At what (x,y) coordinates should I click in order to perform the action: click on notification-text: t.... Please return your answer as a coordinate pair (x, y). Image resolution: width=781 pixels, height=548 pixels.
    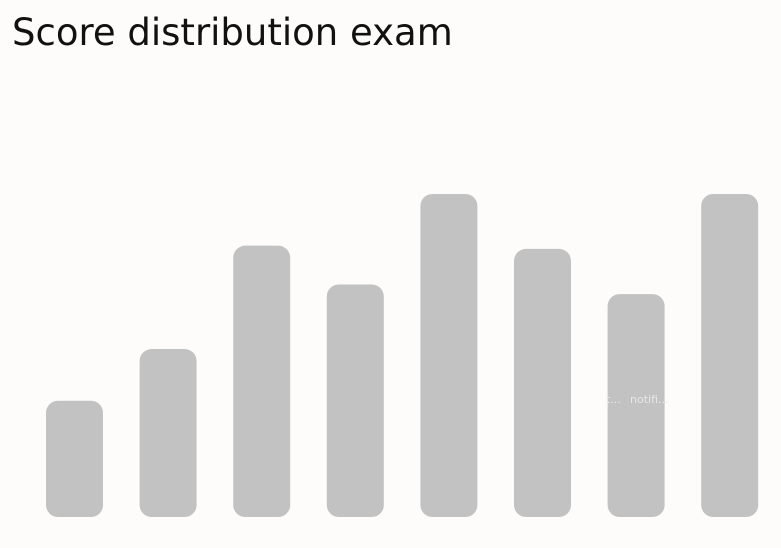
    Looking at the image, I should click on (613, 399).